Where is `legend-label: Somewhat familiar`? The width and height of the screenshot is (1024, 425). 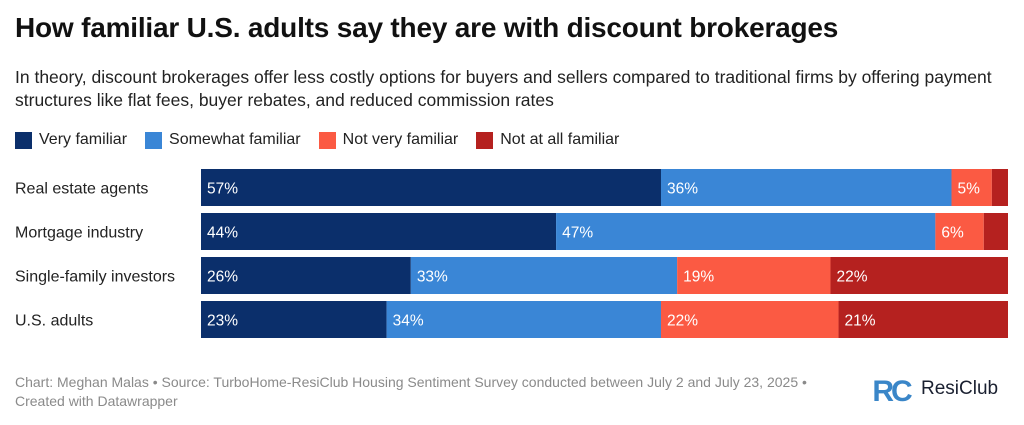
legend-label: Somewhat familiar is located at coordinates (235, 139).